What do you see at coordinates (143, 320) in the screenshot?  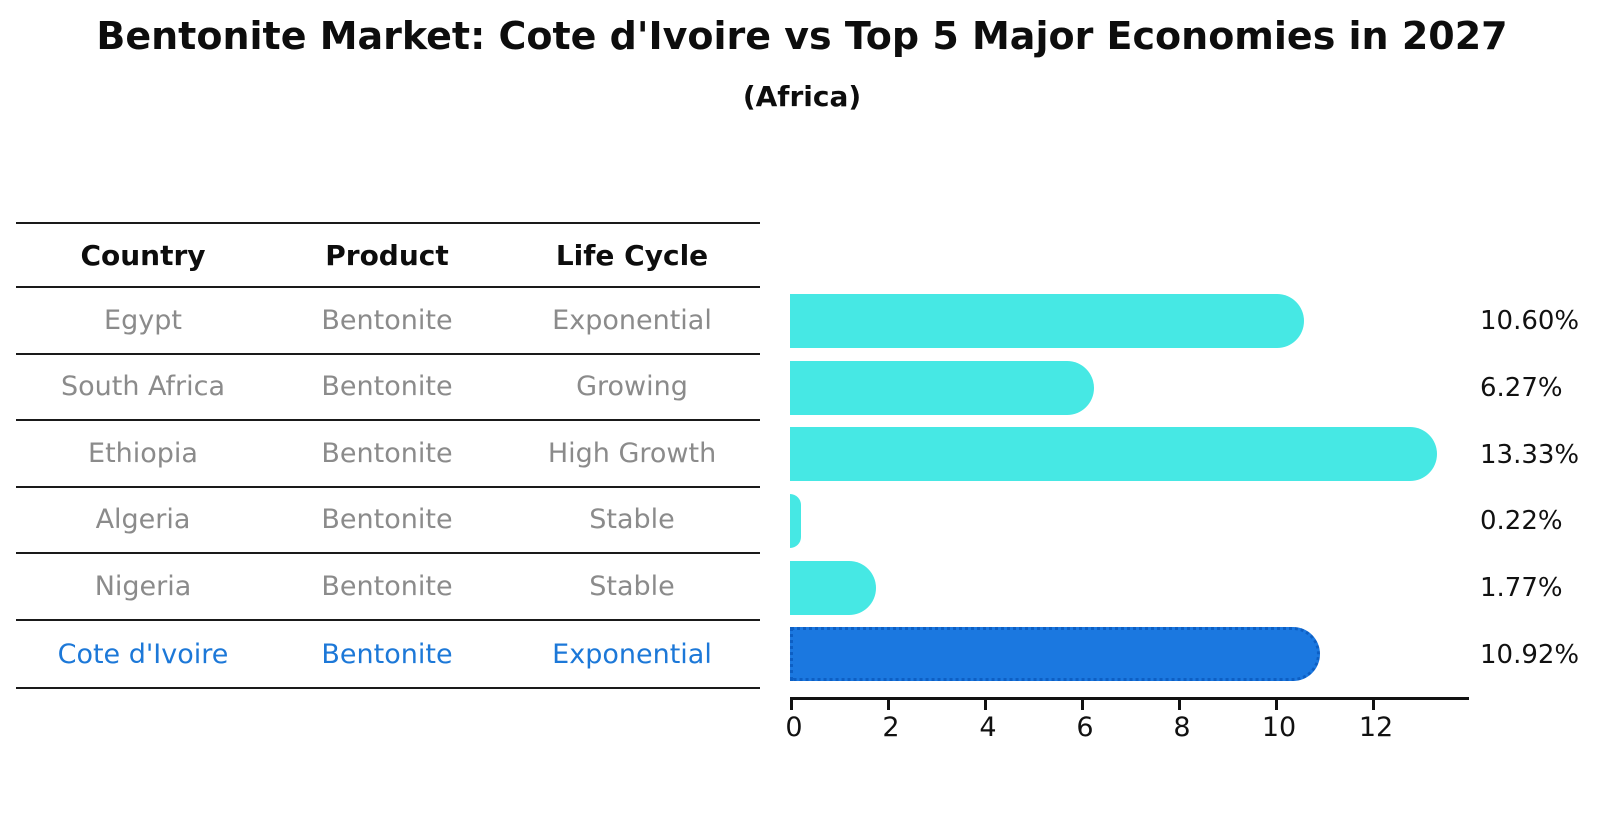 I see `cell-country: Egypt` at bounding box center [143, 320].